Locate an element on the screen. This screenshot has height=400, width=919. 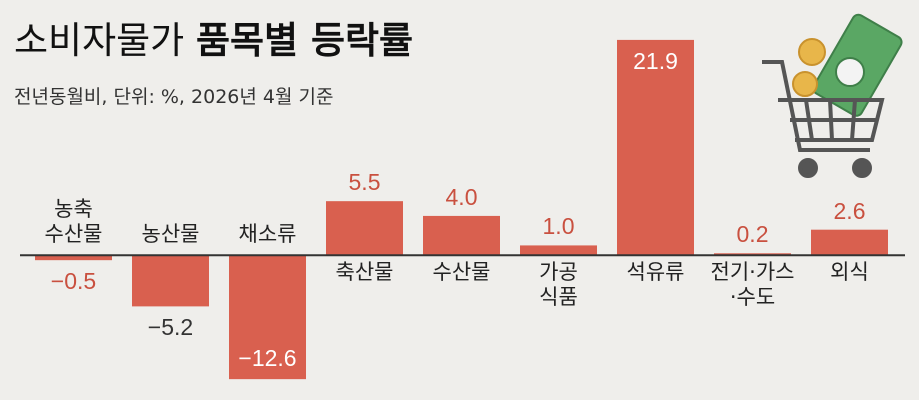
x-tick-label: 전기·가스 ·수도 is located at coordinates (752, 285).